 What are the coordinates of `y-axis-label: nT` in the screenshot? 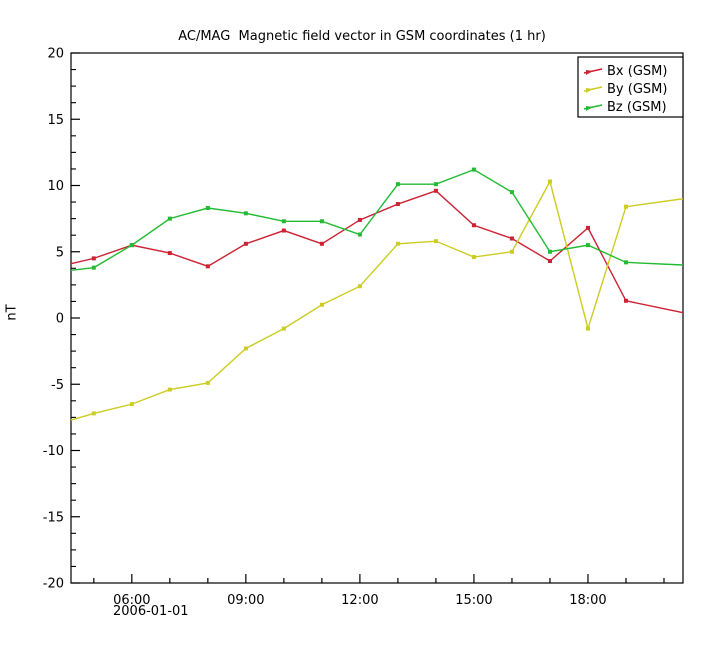 It's located at (12, 312).